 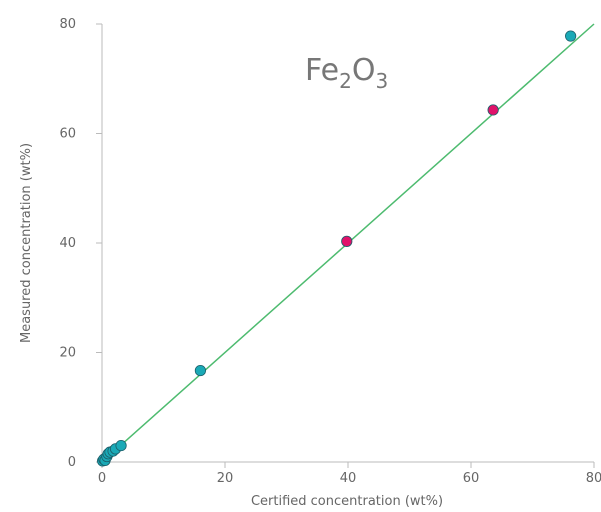 I want to click on y-tick-label: 20, so click(x=67, y=353).